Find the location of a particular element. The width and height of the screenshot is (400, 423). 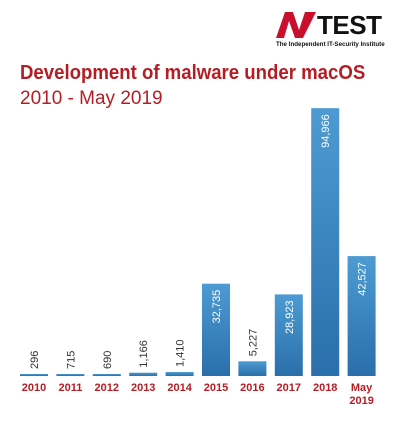

value-label: 296 is located at coordinates (35, 360).